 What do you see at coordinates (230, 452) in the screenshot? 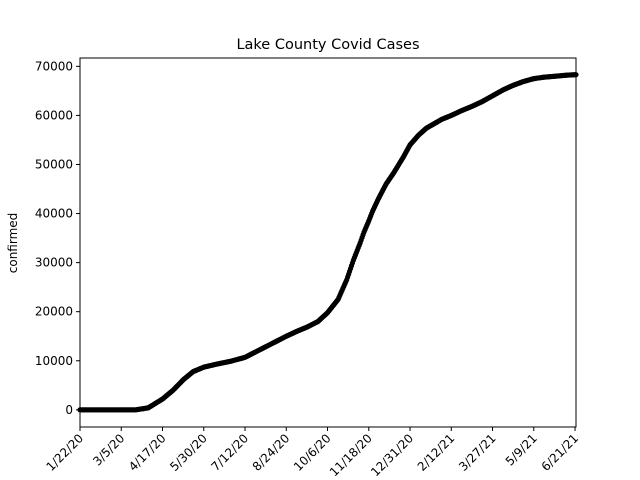
I see `x-tick-label: 7/12/20` at bounding box center [230, 452].